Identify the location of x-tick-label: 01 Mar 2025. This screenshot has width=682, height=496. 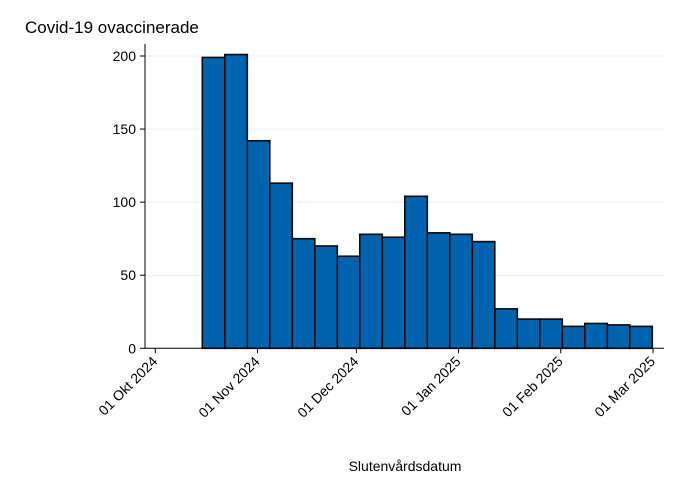
(624, 386).